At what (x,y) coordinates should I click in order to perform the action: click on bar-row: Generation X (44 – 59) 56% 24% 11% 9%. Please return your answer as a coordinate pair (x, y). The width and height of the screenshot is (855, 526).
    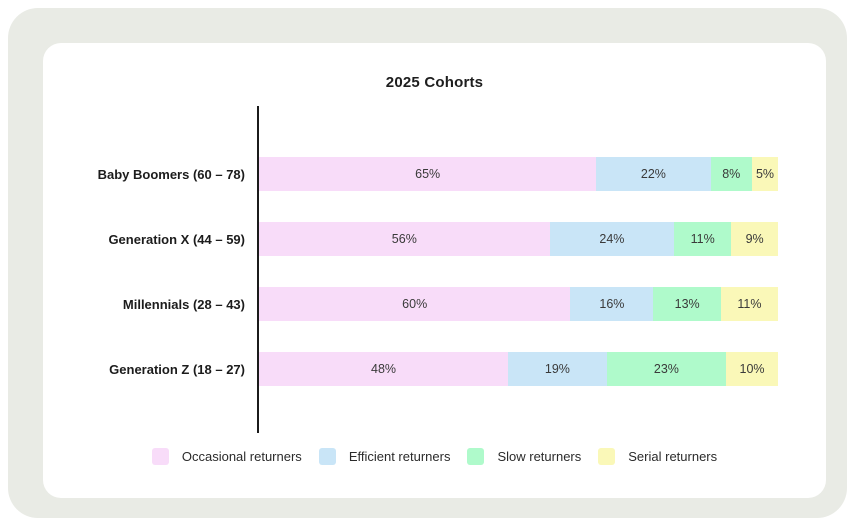
    Looking at the image, I should click on (434, 239).